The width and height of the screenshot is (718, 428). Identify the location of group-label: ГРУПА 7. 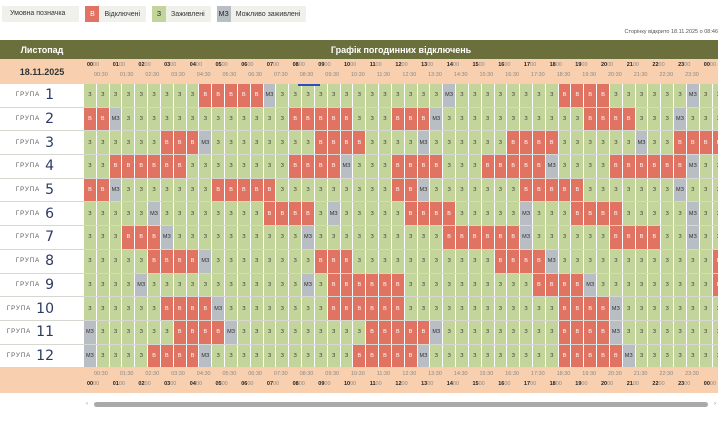
(42, 237).